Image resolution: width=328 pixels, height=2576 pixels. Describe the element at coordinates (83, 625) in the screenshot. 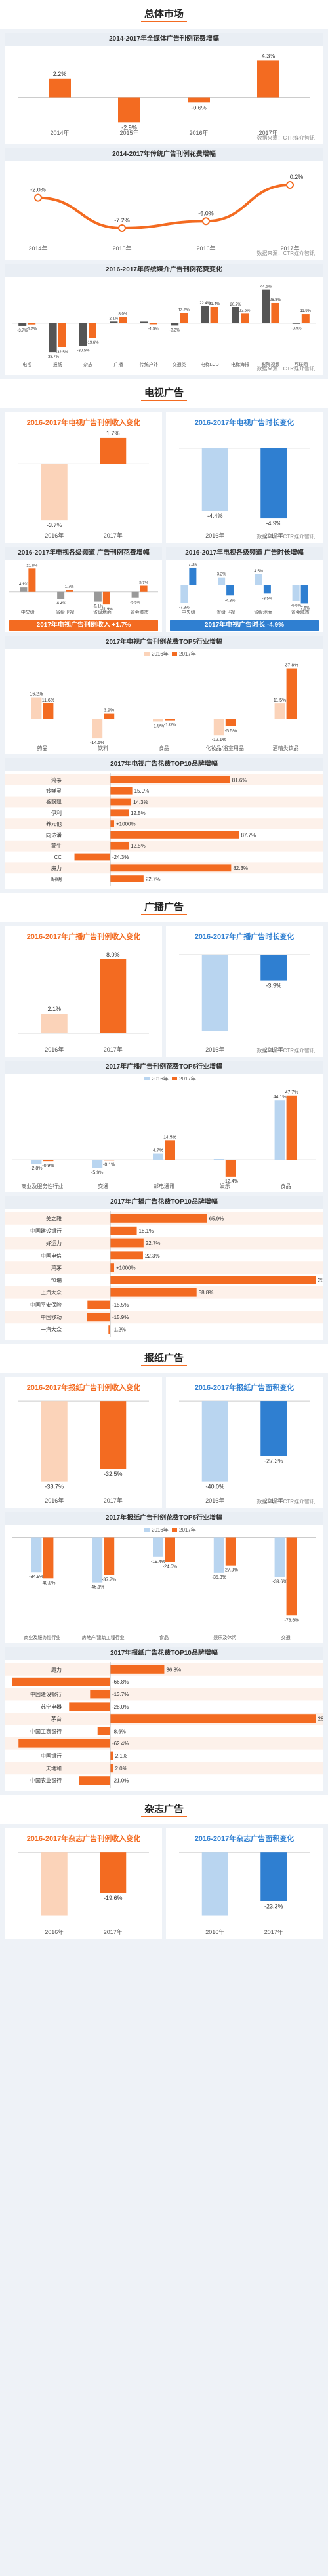

I see `tv-revenue-summary: 2017年电视广告刊例收入 +1.7%` at that location.